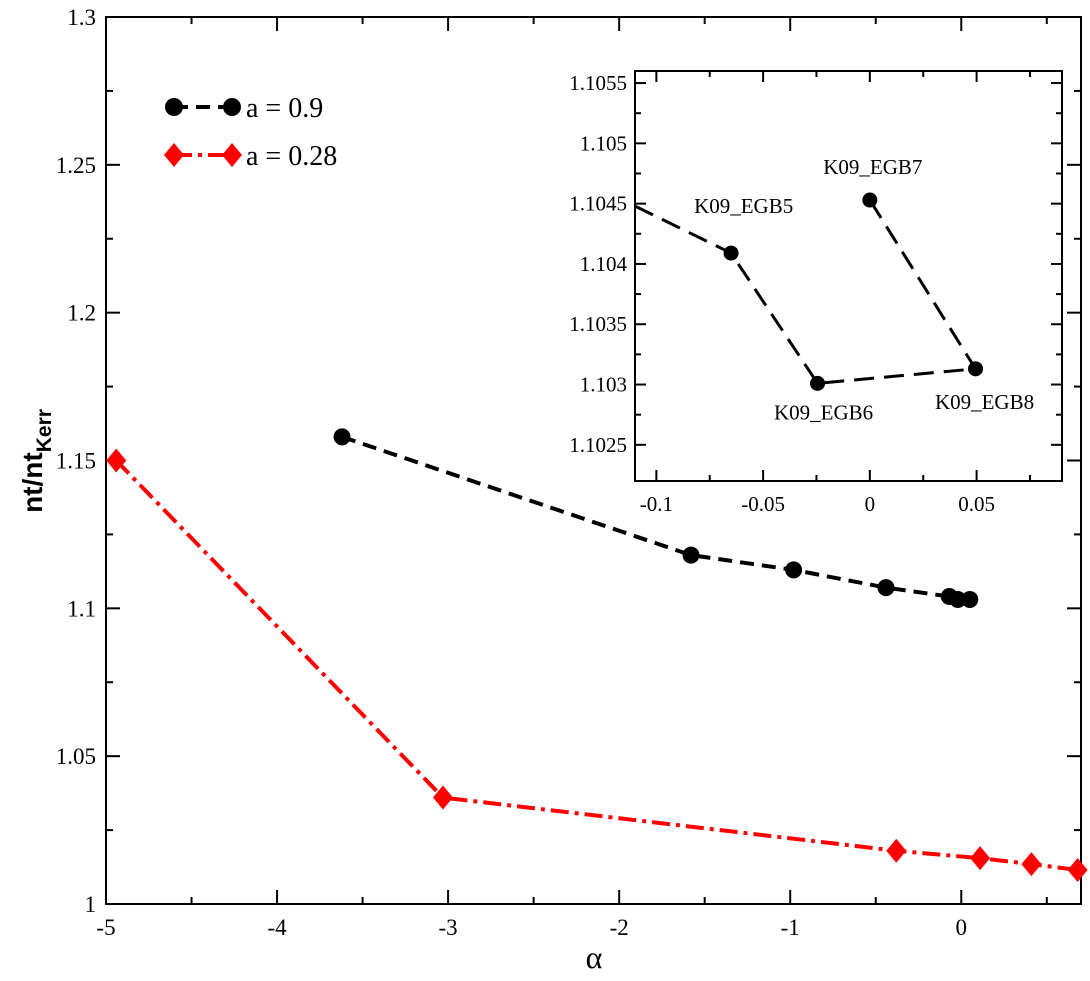  I want to click on x-tick-label: -2, so click(619, 927).